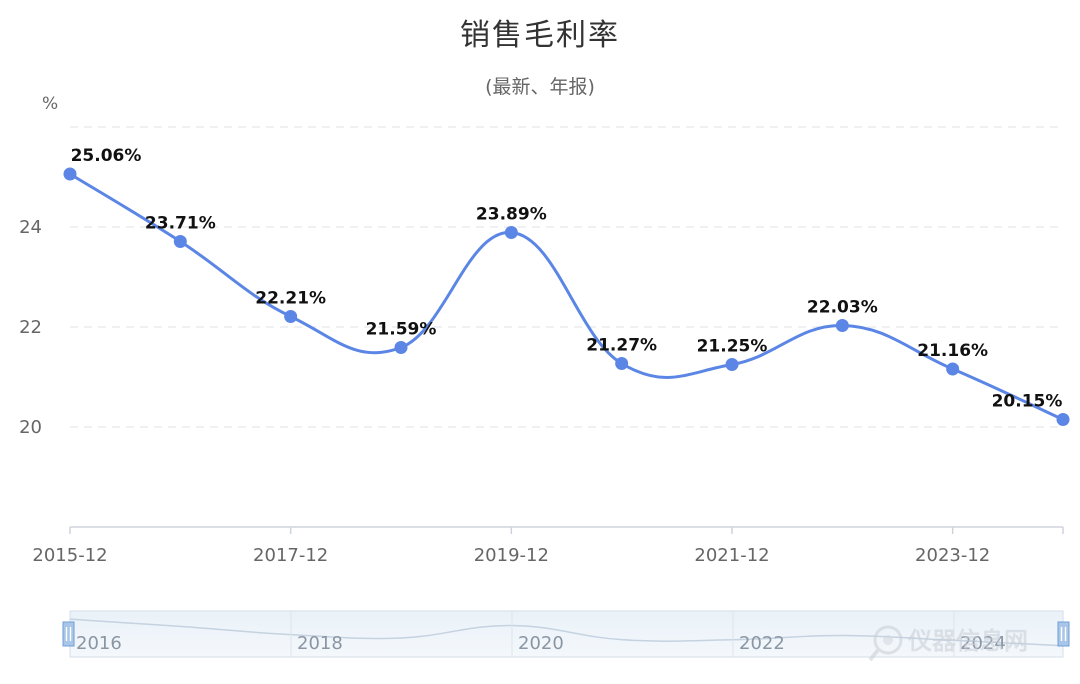 The height and width of the screenshot is (684, 1080). I want to click on x-tick-label: 2021-12, so click(731, 555).